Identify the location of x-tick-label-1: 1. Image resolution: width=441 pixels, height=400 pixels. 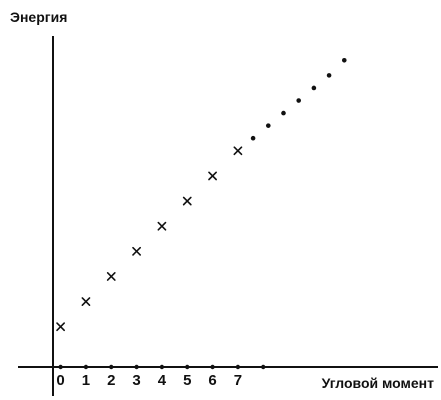
(86, 380).